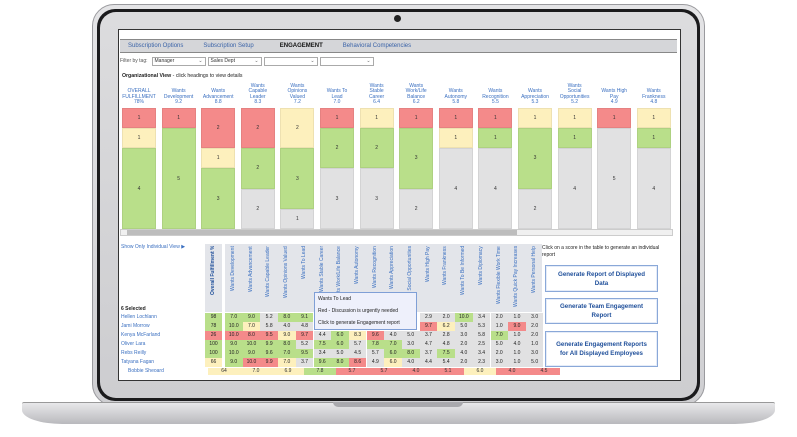 Image resolution: width=797 pixels, height=437 pixels. What do you see at coordinates (614, 95) in the screenshot?
I see `column-heading: Wants High Pay 4.9` at bounding box center [614, 95].